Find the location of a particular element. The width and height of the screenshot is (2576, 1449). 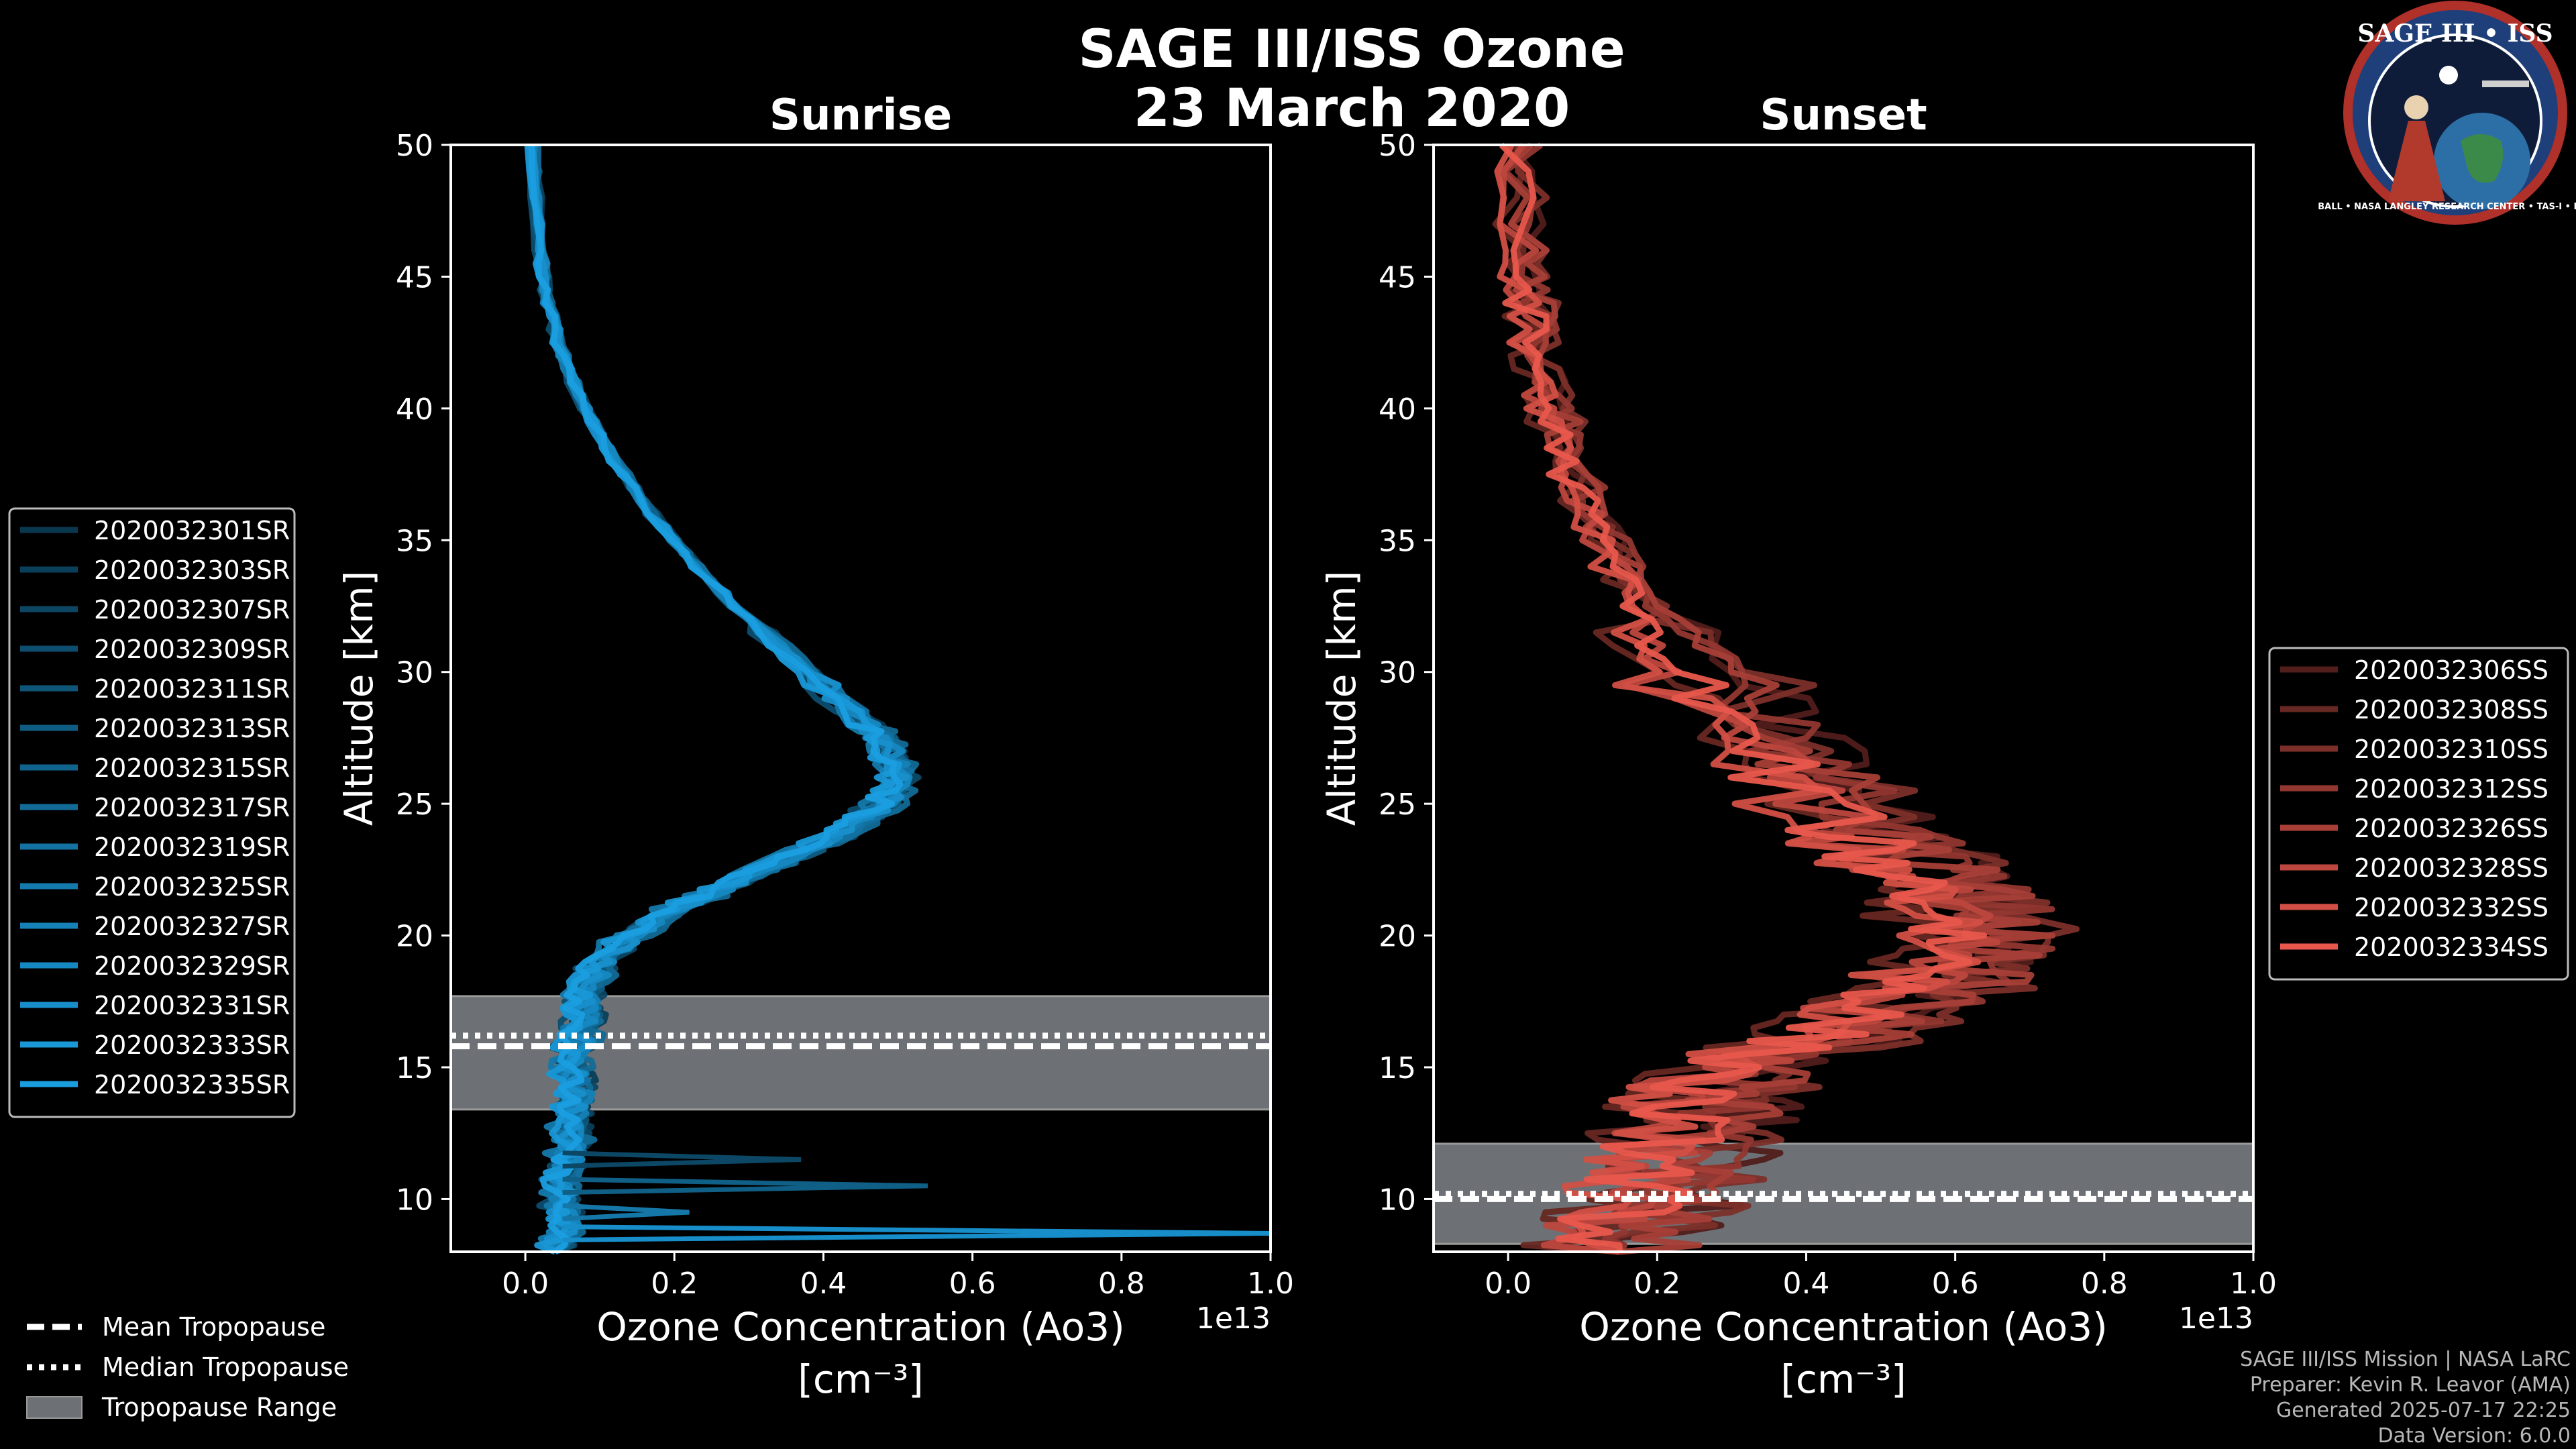

sr-xtick-label: 1.0 is located at coordinates (1270, 1284).